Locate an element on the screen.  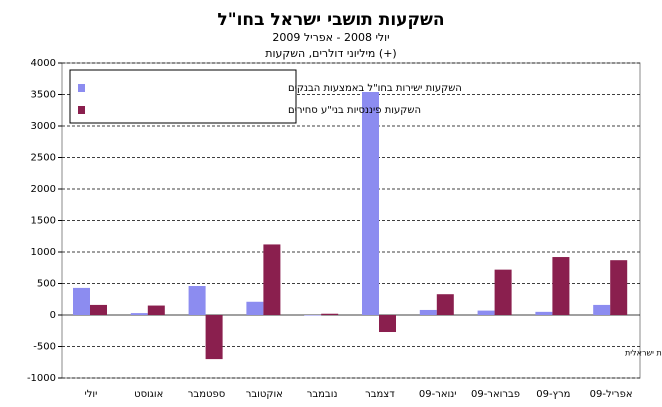
chart-subtitle: יולי 2008 - אפריל 2009 is located at coordinates (330, 37).